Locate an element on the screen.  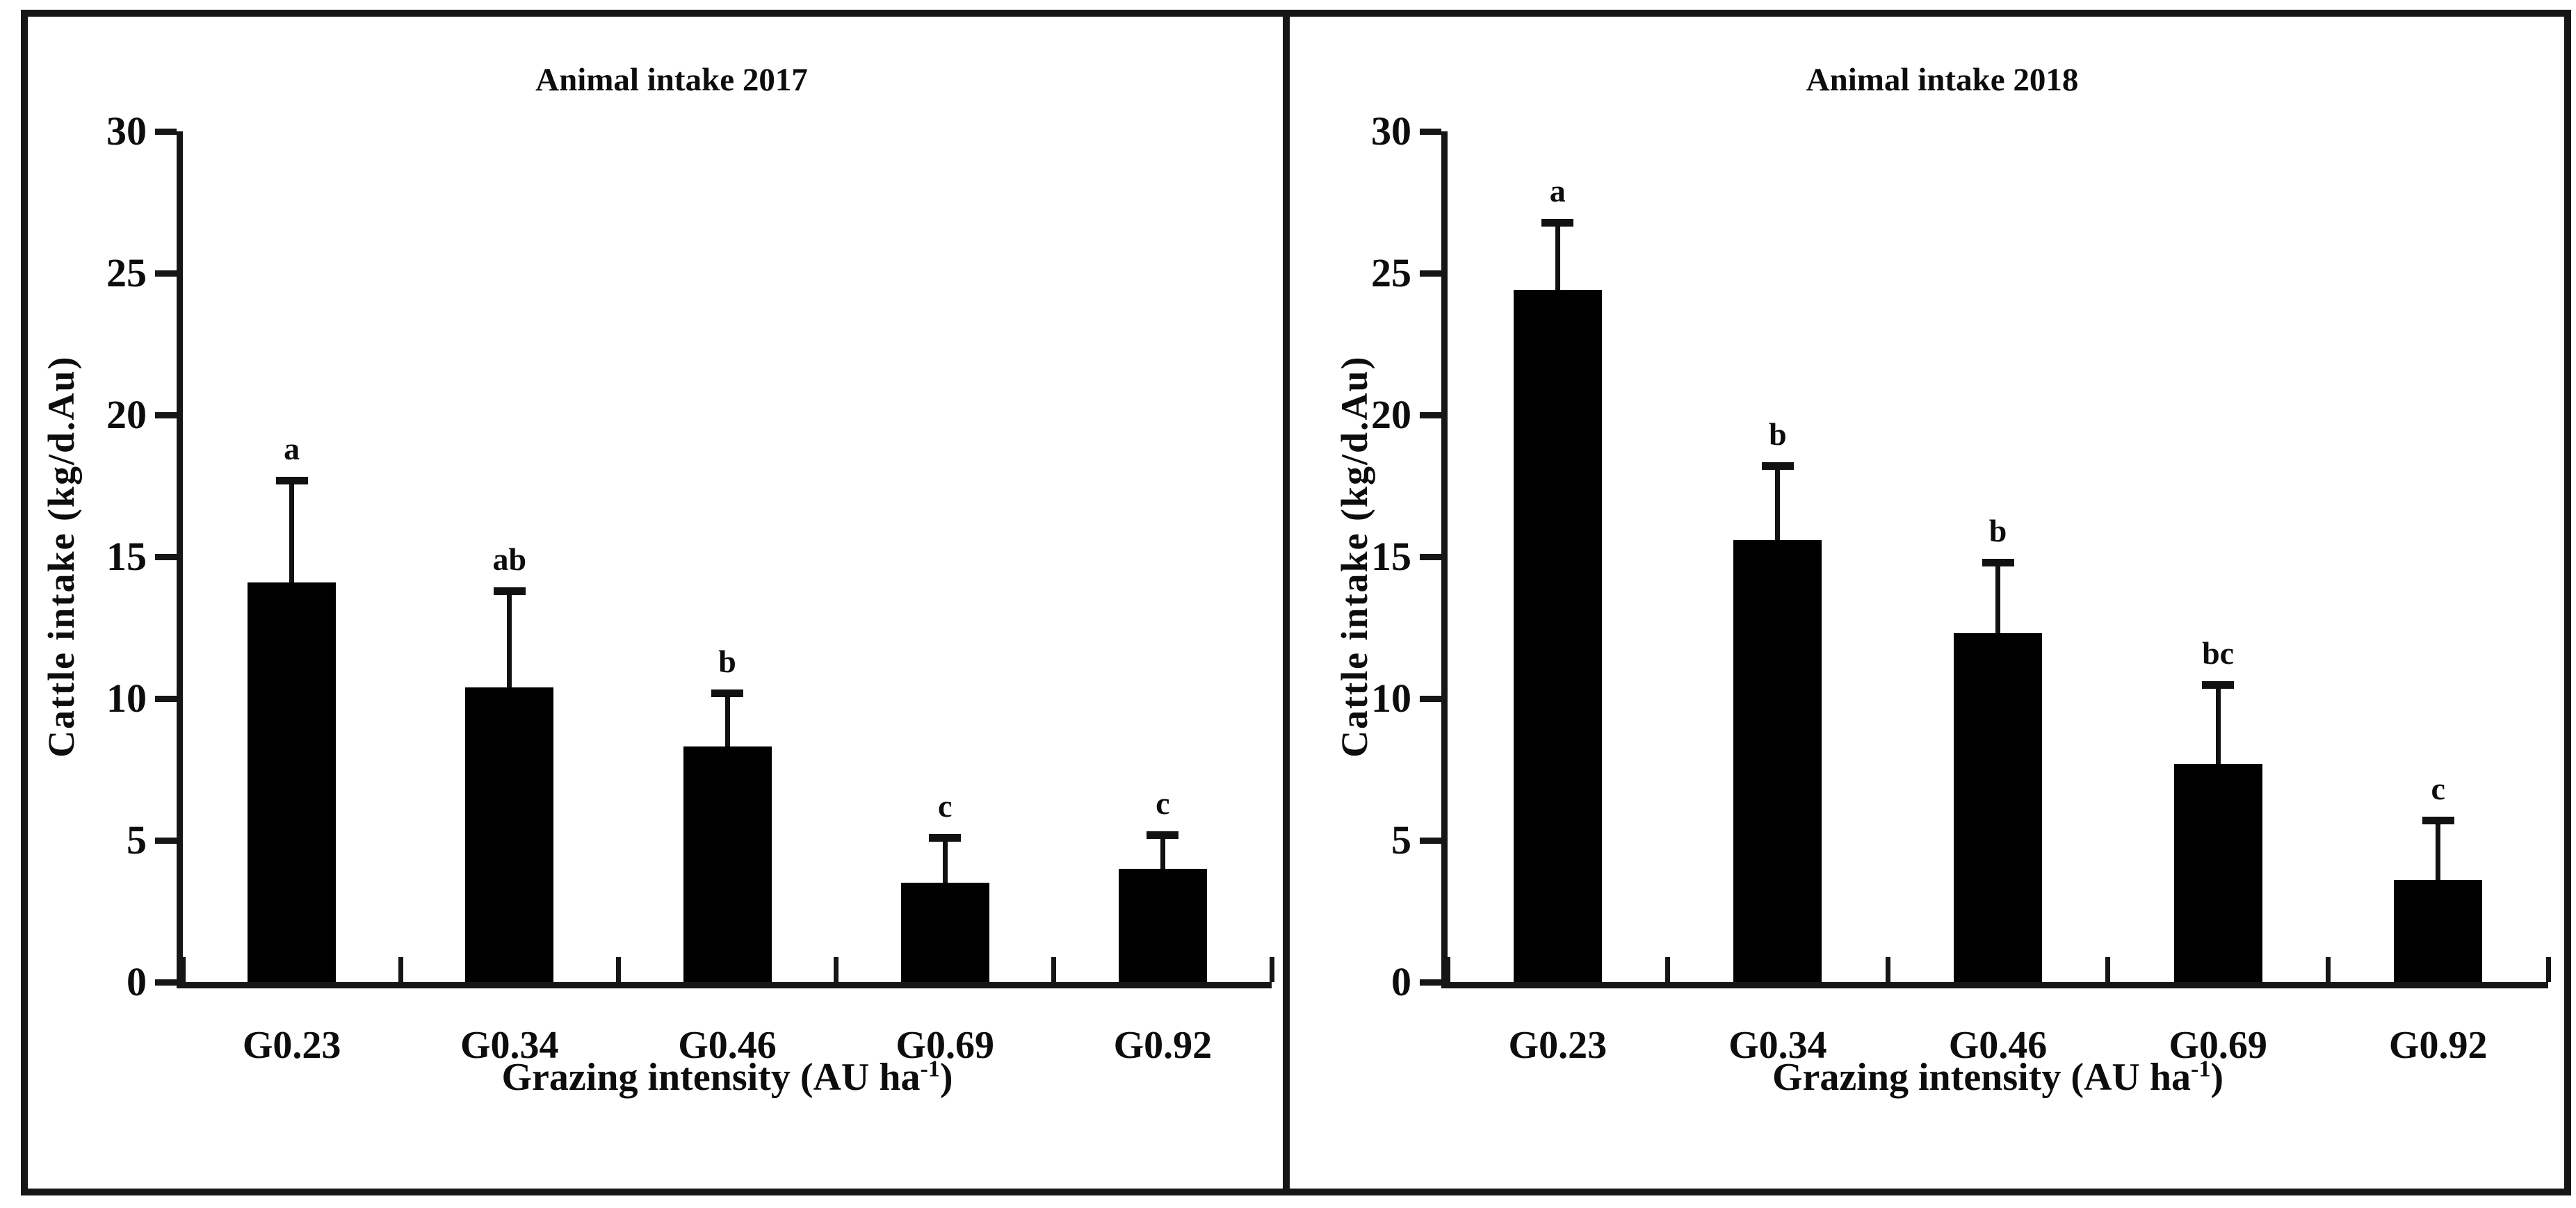
significance-letter: ab is located at coordinates (509, 559).